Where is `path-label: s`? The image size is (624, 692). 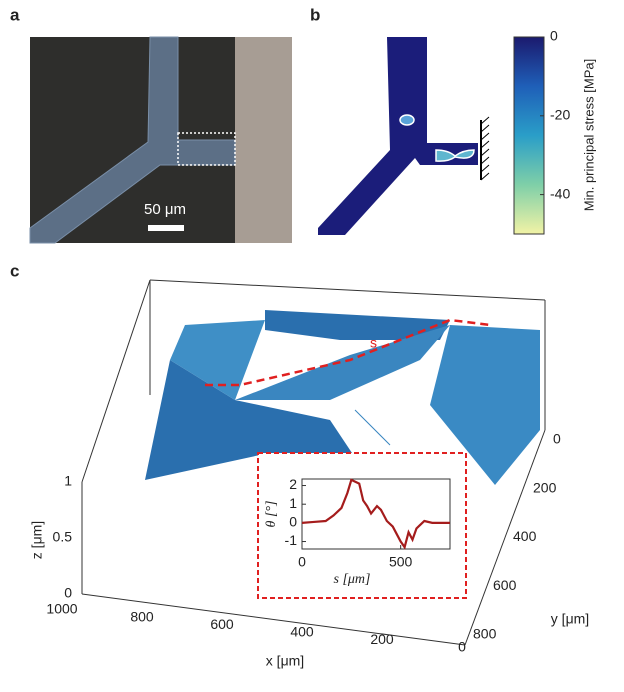
path-label: s is located at coordinates (373, 343).